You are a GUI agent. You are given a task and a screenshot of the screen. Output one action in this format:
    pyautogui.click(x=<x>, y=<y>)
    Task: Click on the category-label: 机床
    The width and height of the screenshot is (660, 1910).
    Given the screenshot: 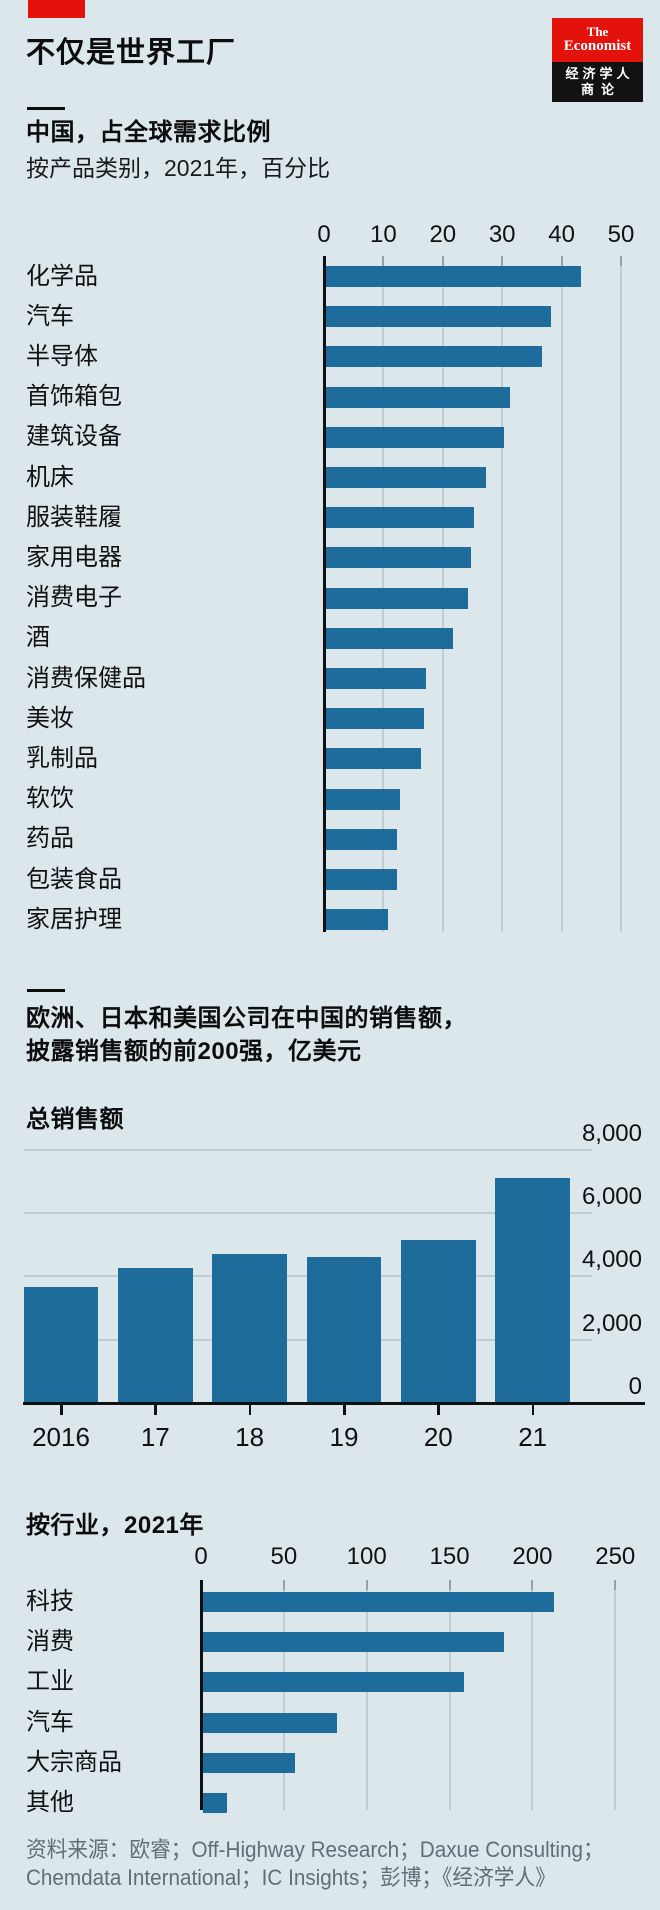 What is the action you would take?
    pyautogui.click(x=50, y=477)
    